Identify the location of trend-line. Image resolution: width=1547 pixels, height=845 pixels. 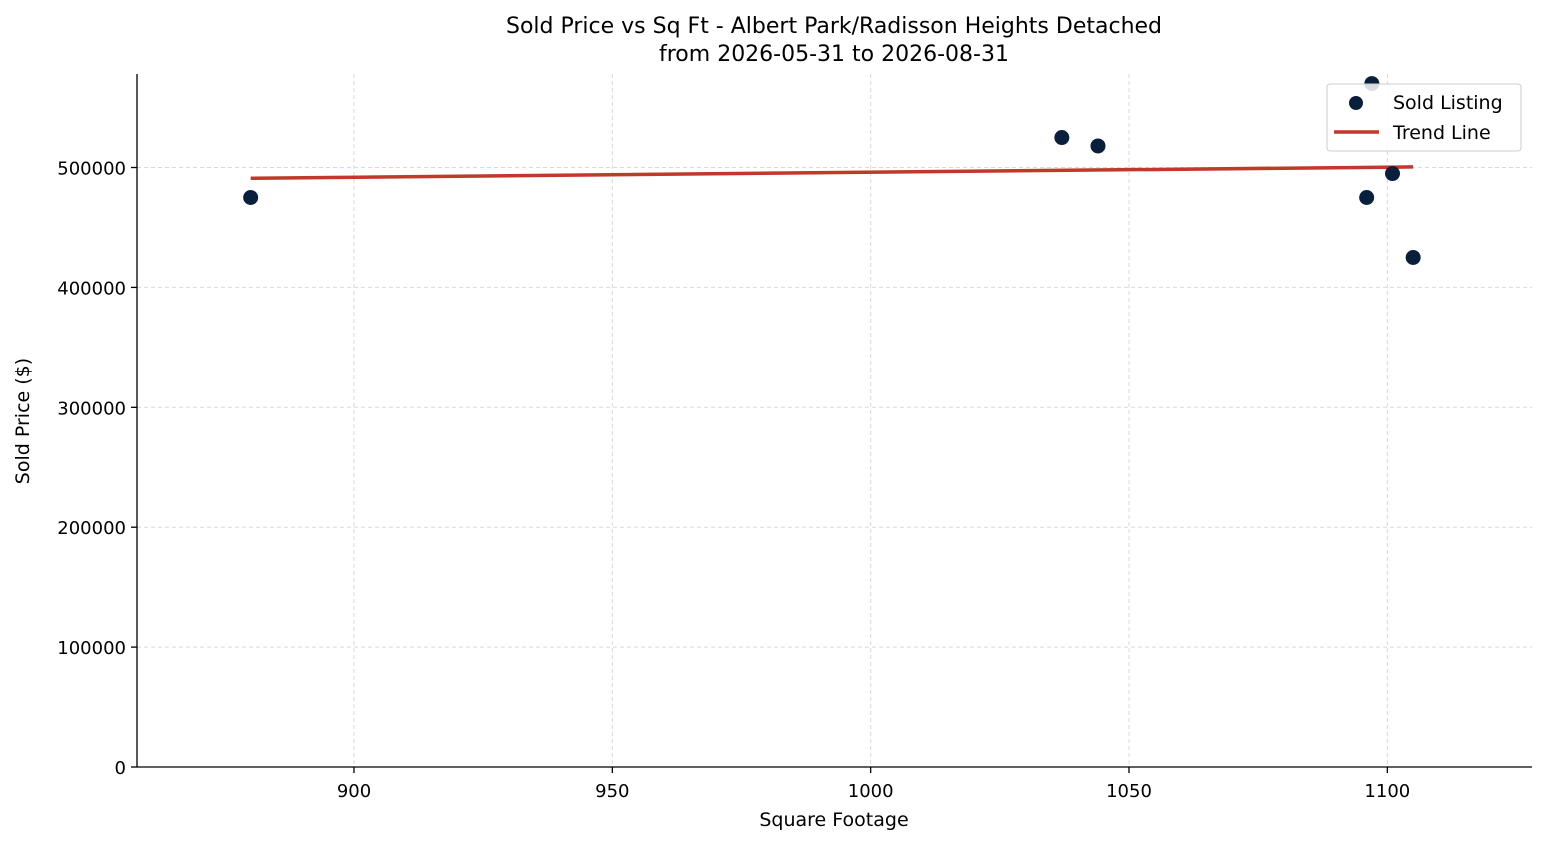
(832, 173).